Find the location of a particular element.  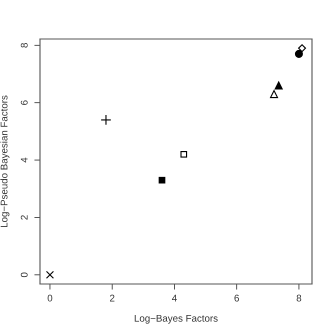

y-tick-label: 6 is located at coordinates (24, 102).